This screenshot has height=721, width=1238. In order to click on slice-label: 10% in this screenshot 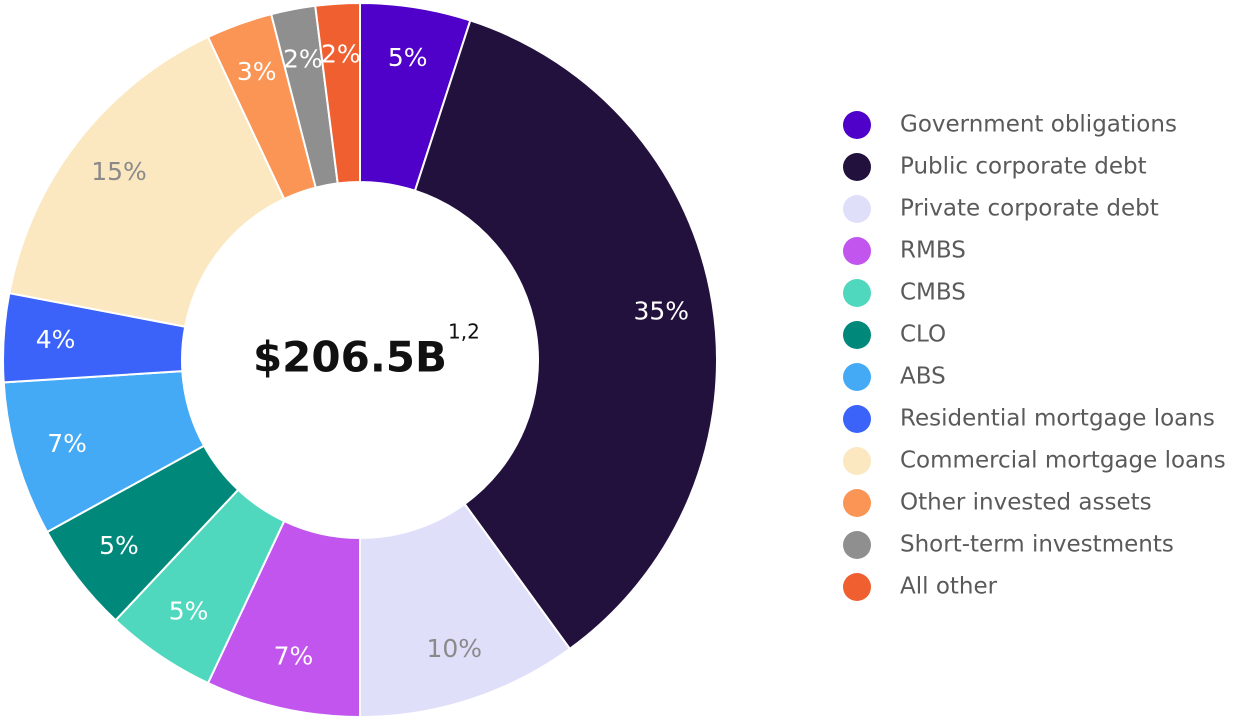, I will do `click(454, 648)`.